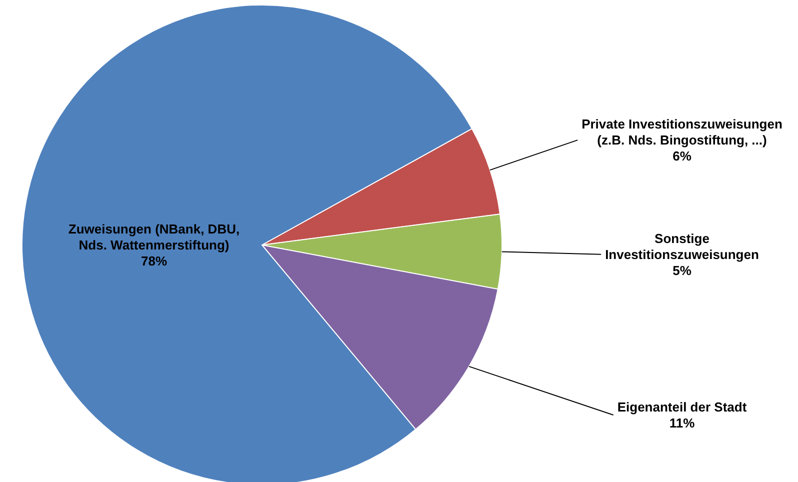 The width and height of the screenshot is (798, 482). What do you see at coordinates (682, 423) in the screenshot?
I see `data-label: 11%` at bounding box center [682, 423].